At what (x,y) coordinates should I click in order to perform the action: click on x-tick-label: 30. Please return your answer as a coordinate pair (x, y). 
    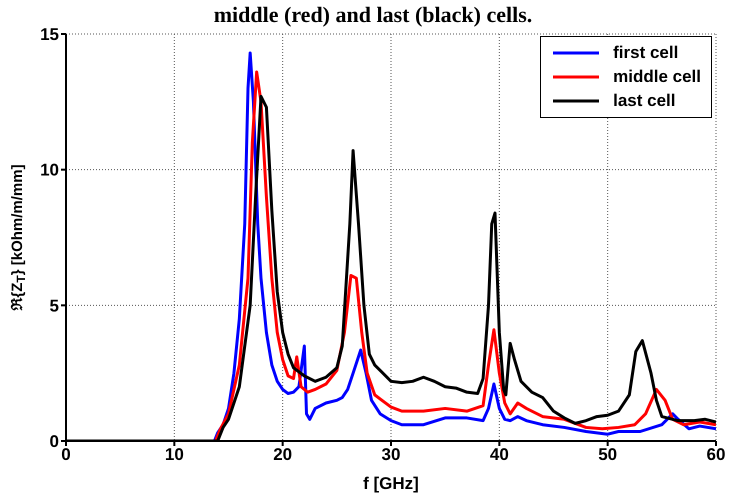
    Looking at the image, I should click on (391, 454).